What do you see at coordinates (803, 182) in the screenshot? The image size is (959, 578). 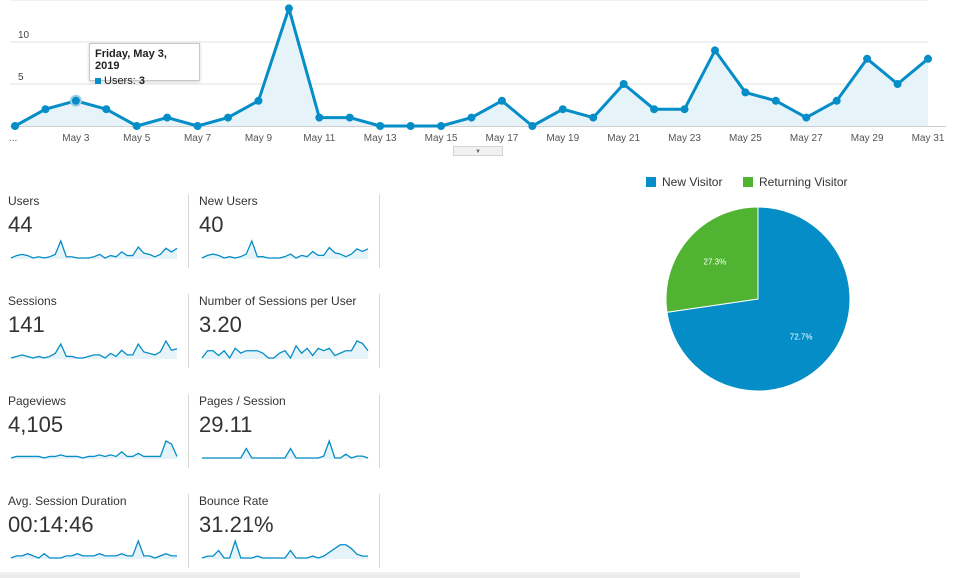 I see `legend-label: Returning Visitor` at bounding box center [803, 182].